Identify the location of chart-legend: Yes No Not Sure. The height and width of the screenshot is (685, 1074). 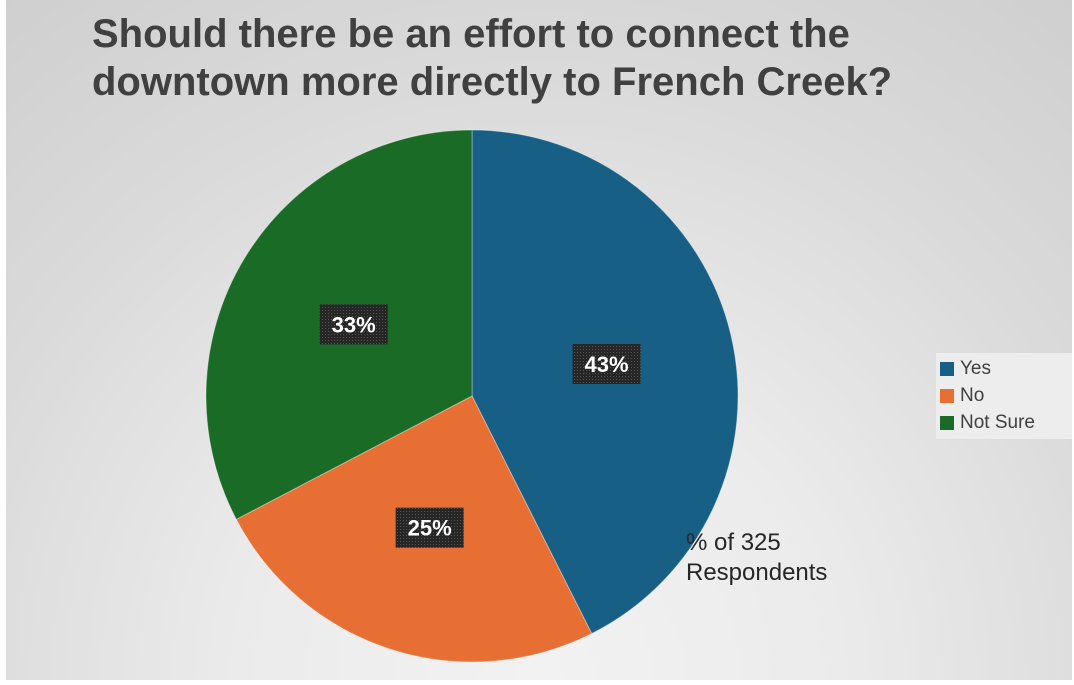
(1004, 396).